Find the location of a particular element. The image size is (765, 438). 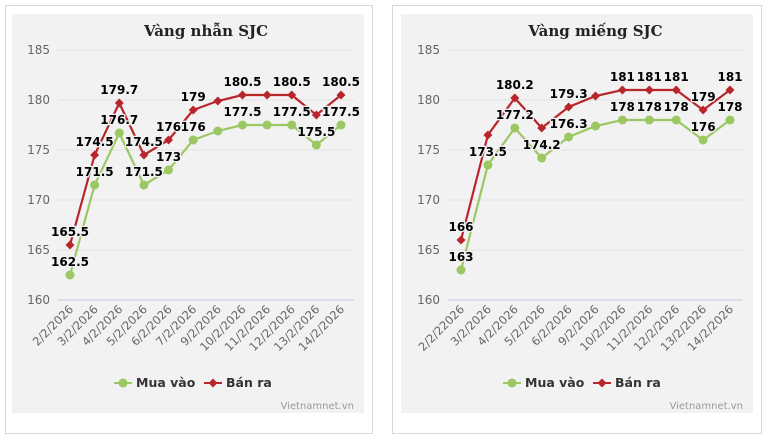

data-label: 173 is located at coordinates (168, 157).